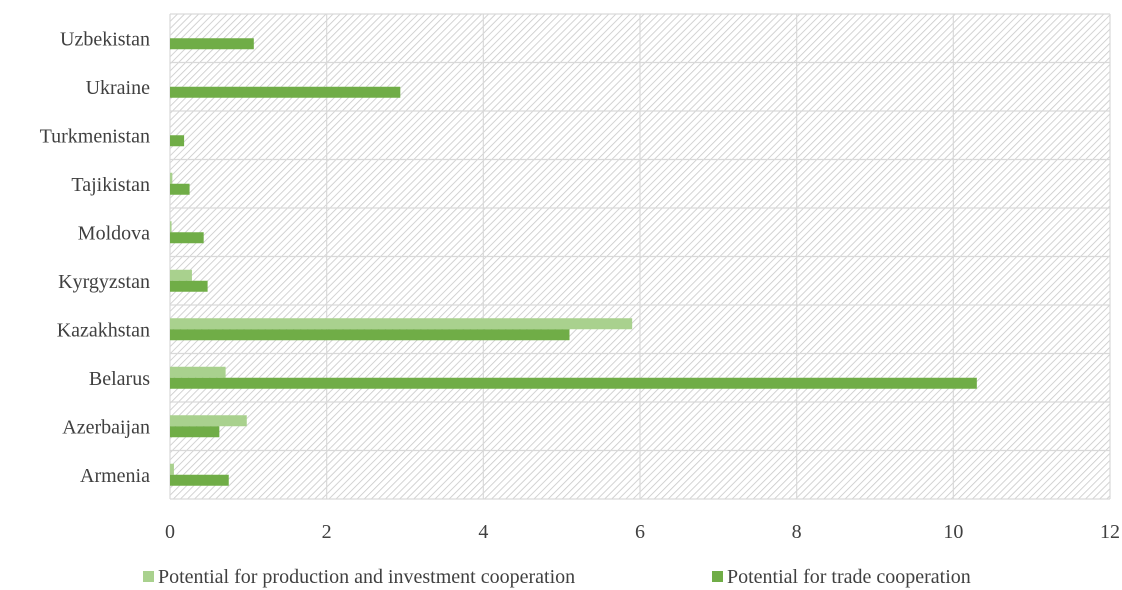  What do you see at coordinates (483, 532) in the screenshot?
I see `x-tick-label: 4` at bounding box center [483, 532].